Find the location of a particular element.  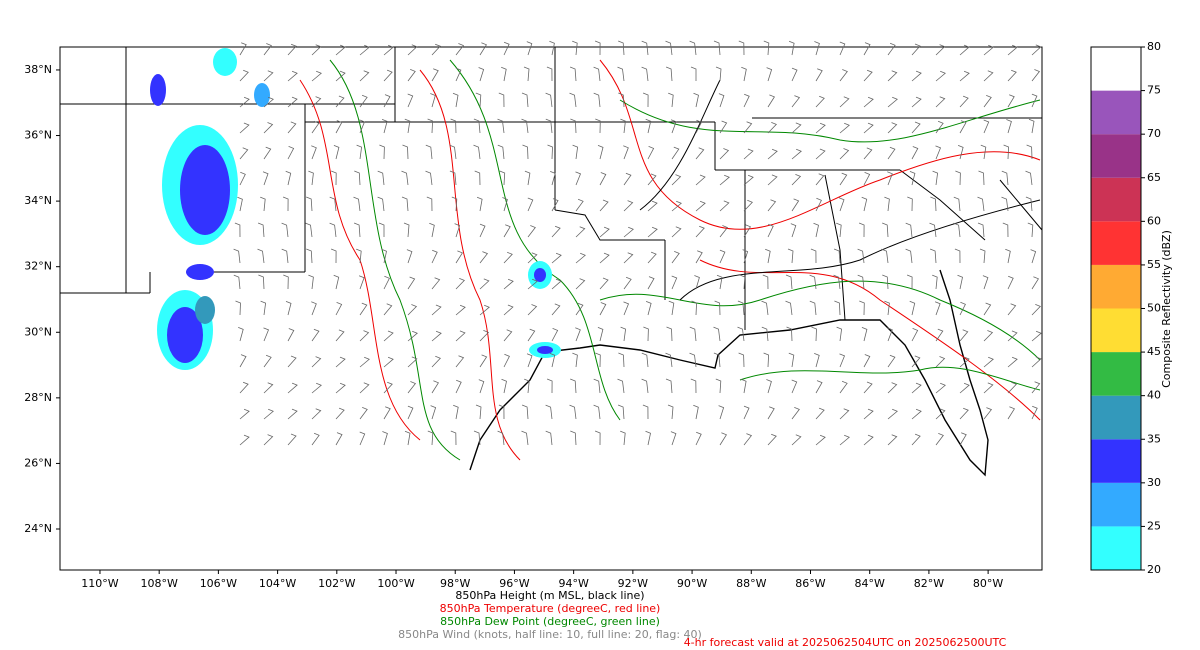

caption: 850hPa Dew Point (degreeC, green line) is located at coordinates (550, 621).